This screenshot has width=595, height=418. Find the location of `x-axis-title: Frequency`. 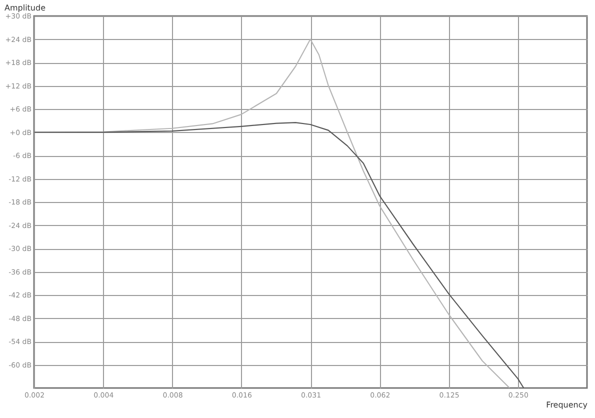

x-axis-title: Frequency is located at coordinates (567, 405).